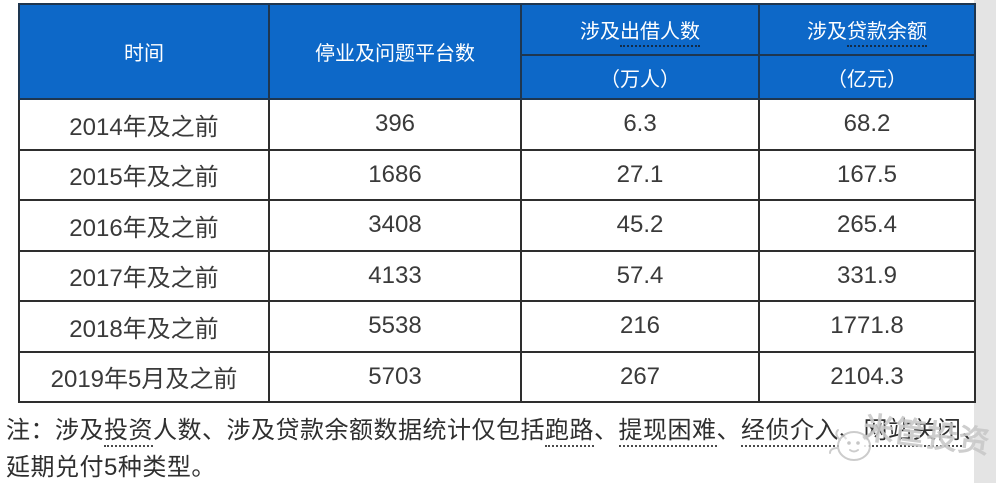  Describe the element at coordinates (867, 326) in the screenshot. I see `cell-balance: 1771.8` at that location.